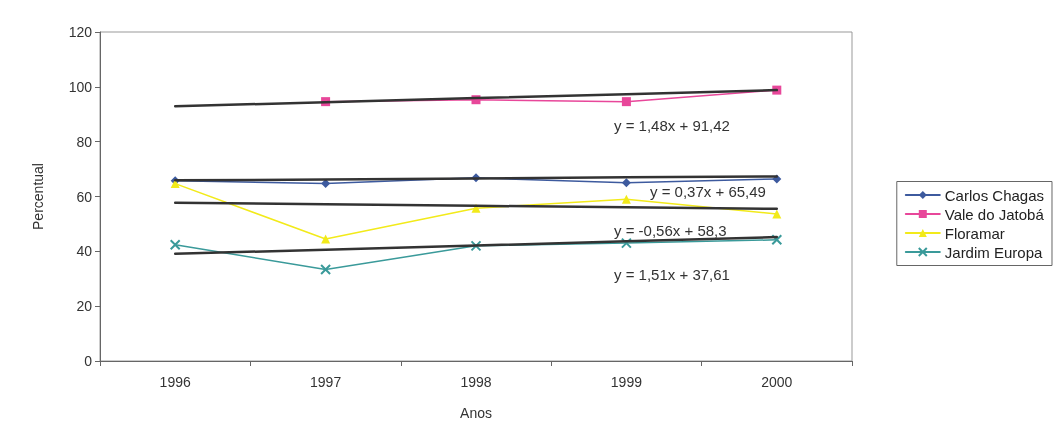 This screenshot has width=1062, height=447. I want to click on legend-label: Jardim Europa, so click(993, 252).